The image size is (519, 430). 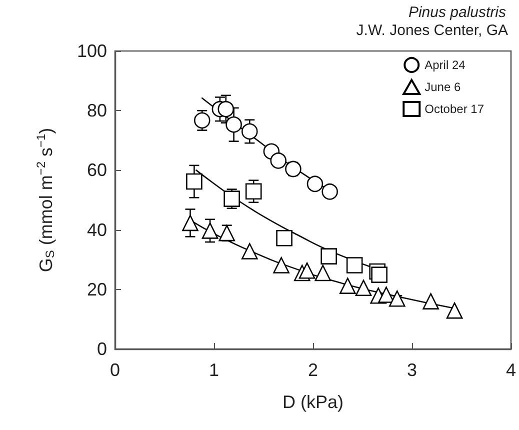 I want to click on y-axis-title: GS (mmol m−2 s−1), so click(x=45, y=200).